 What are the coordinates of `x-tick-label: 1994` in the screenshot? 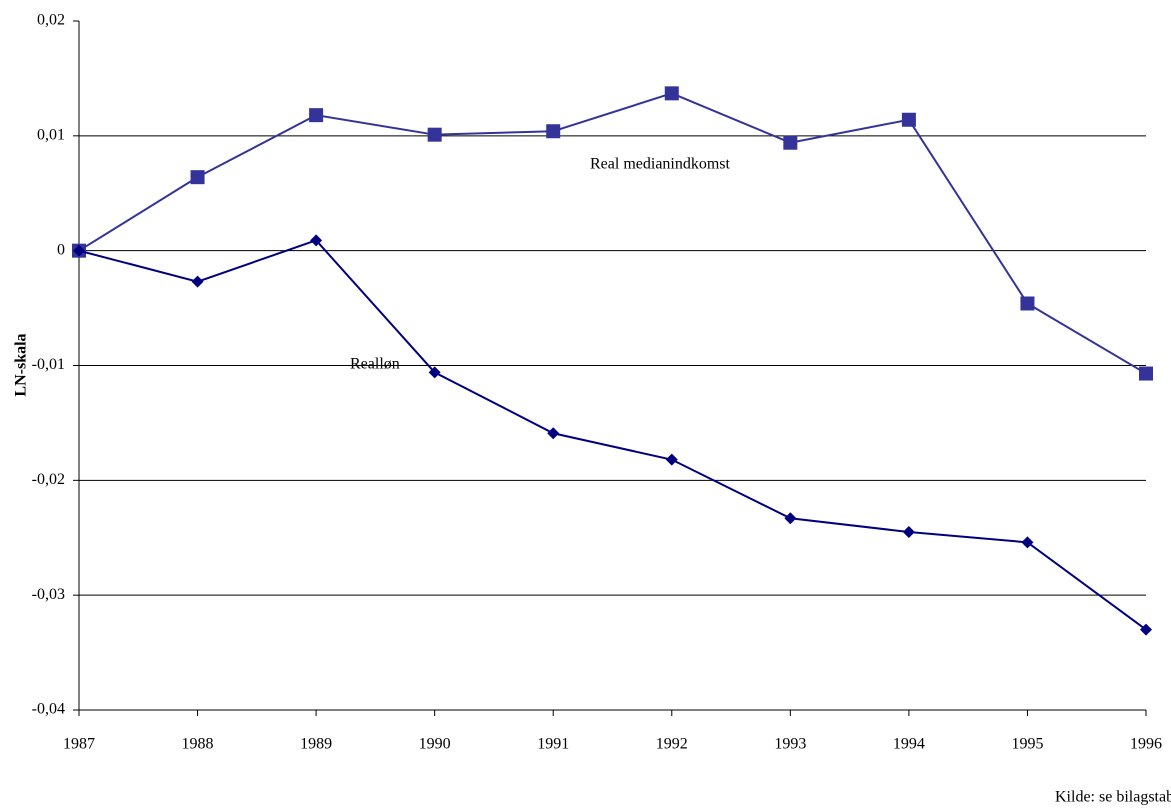 It's located at (909, 744).